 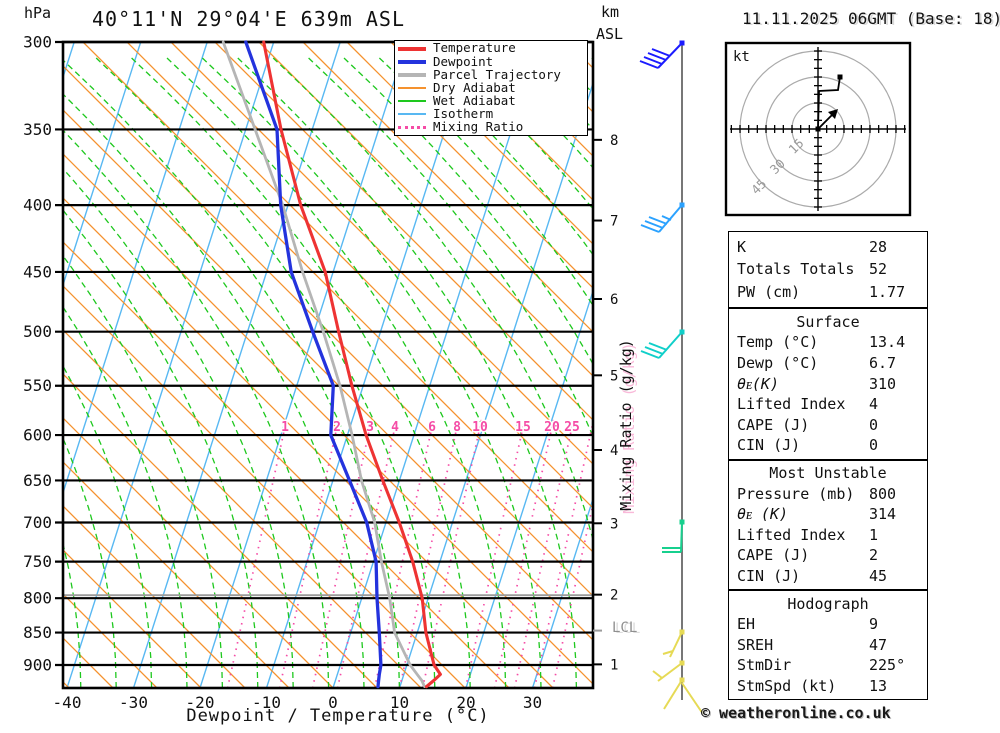 What do you see at coordinates (808, 404) in the screenshot?
I see `stat-row: Lifted Index 4` at bounding box center [808, 404].